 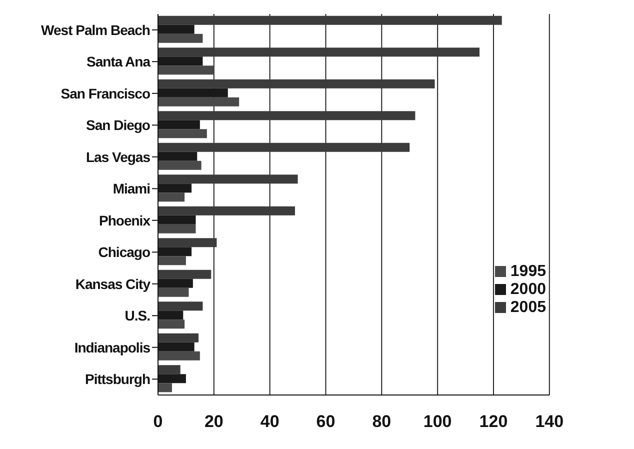 I want to click on legend-label: 2000, so click(x=528, y=289).